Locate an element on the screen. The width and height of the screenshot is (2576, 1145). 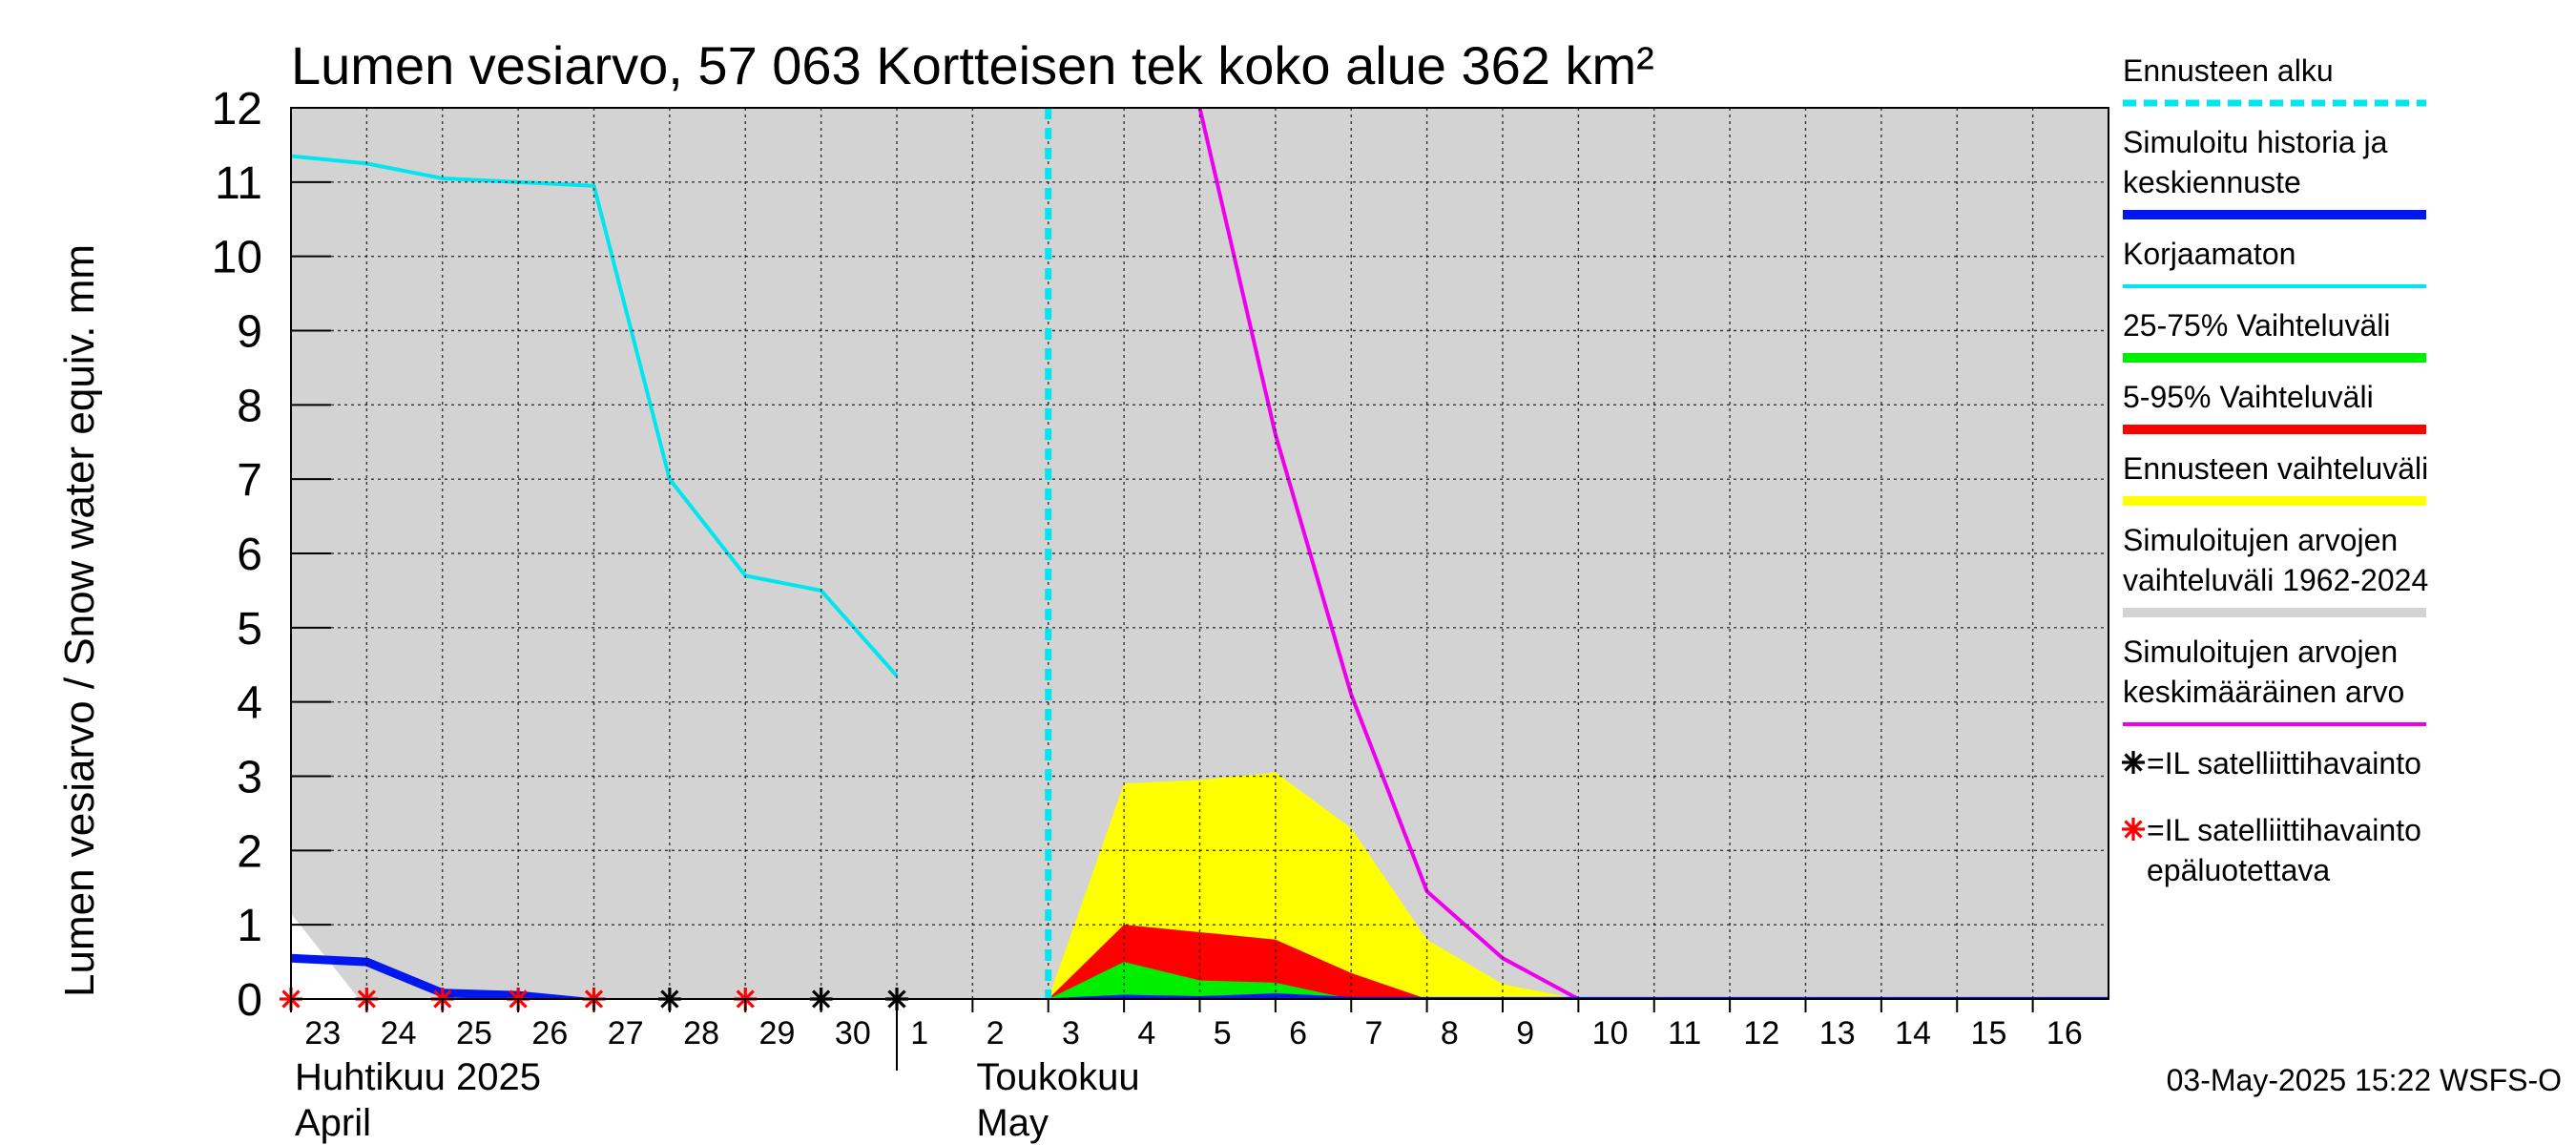
y-tick-label: 2 is located at coordinates (249, 851).